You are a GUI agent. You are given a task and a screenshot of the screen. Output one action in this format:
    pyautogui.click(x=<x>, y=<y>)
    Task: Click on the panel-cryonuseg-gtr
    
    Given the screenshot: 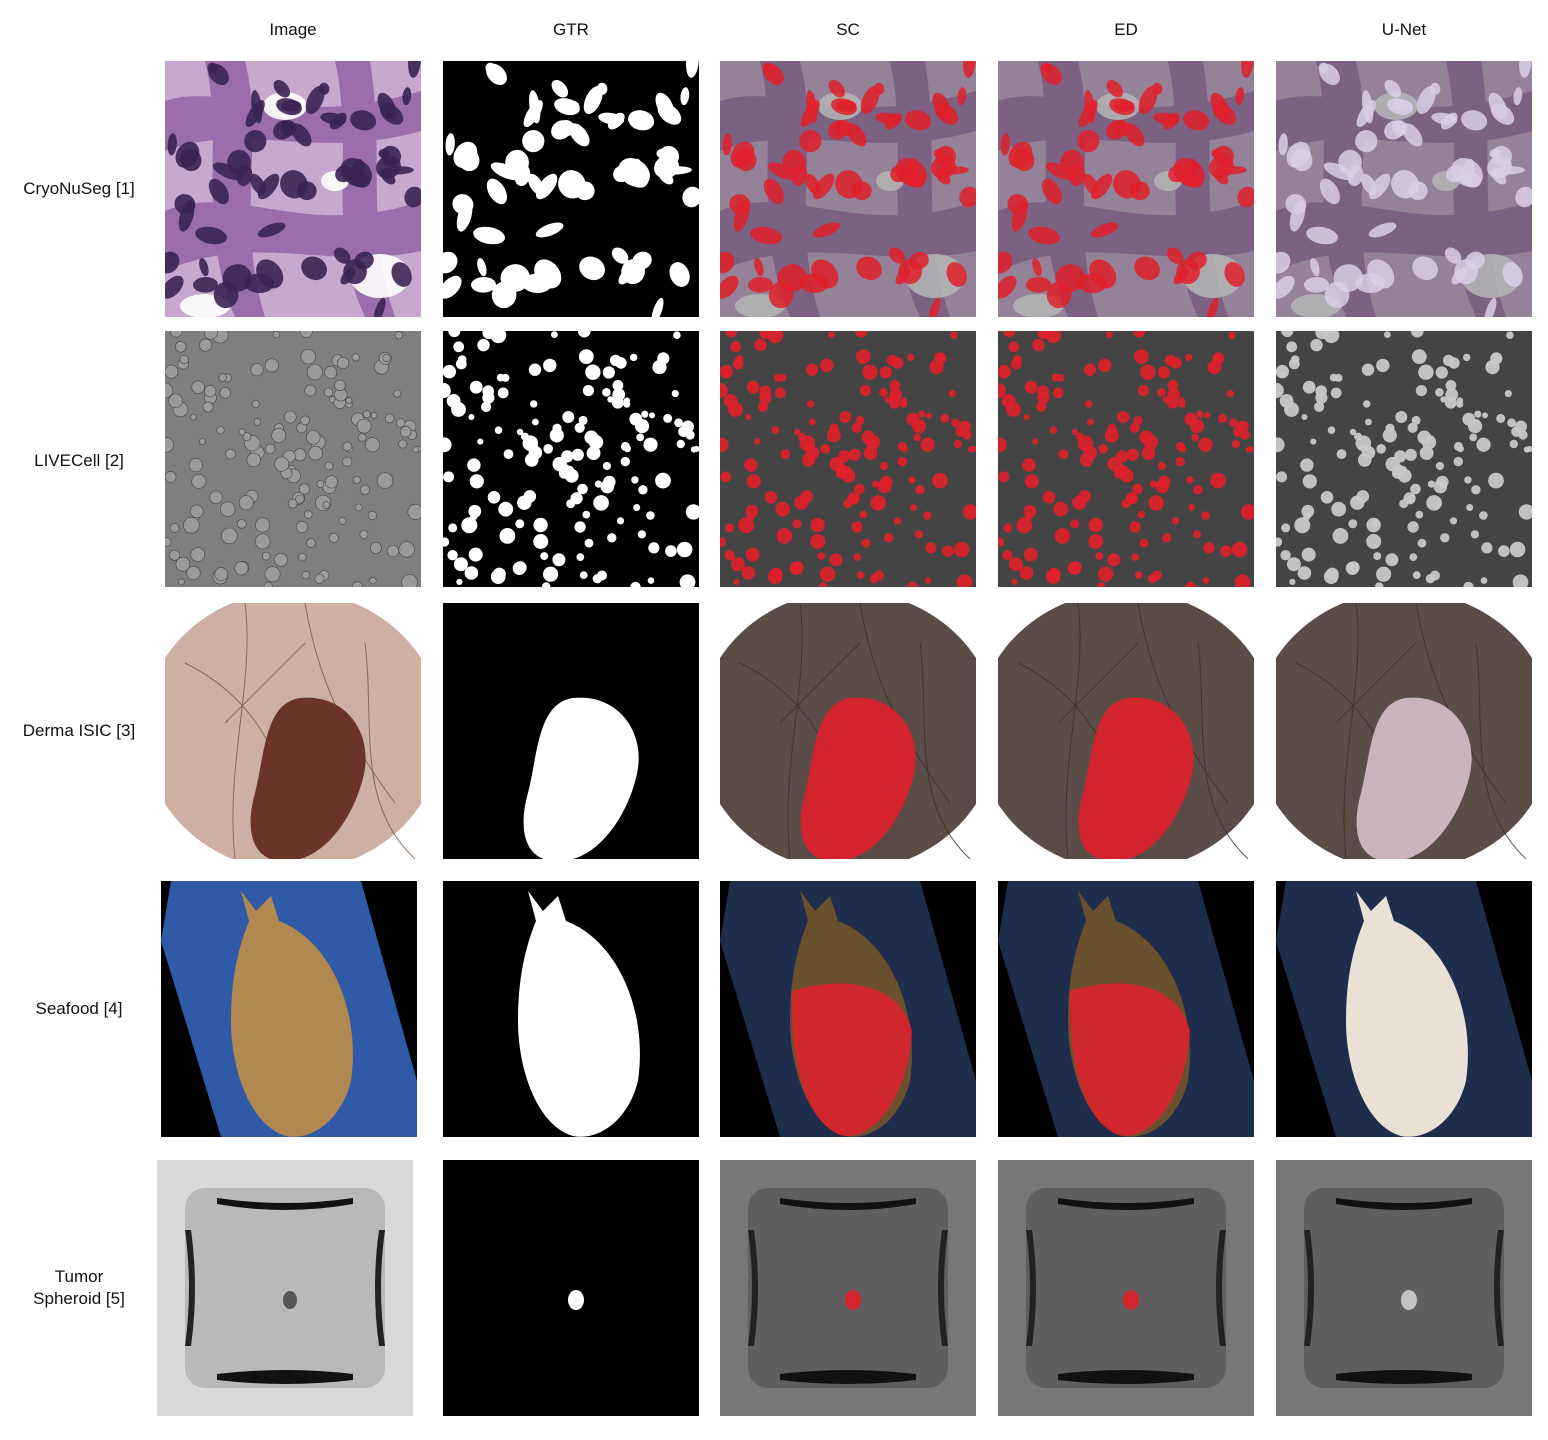 What is the action you would take?
    pyautogui.click(x=571, y=189)
    